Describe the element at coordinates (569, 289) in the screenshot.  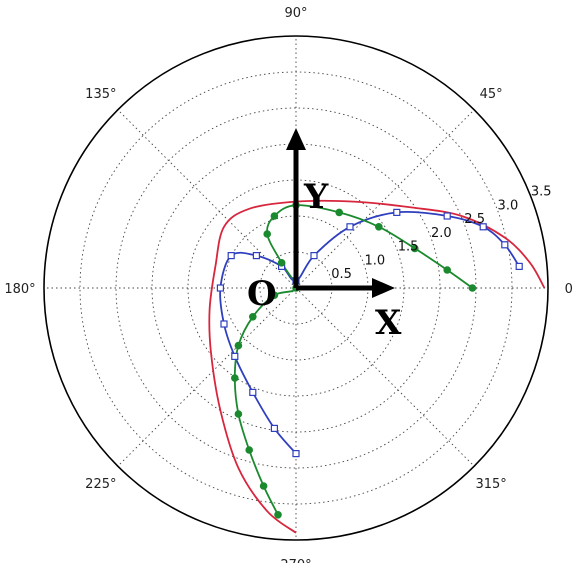
I see `angle-label: 0°` at that location.